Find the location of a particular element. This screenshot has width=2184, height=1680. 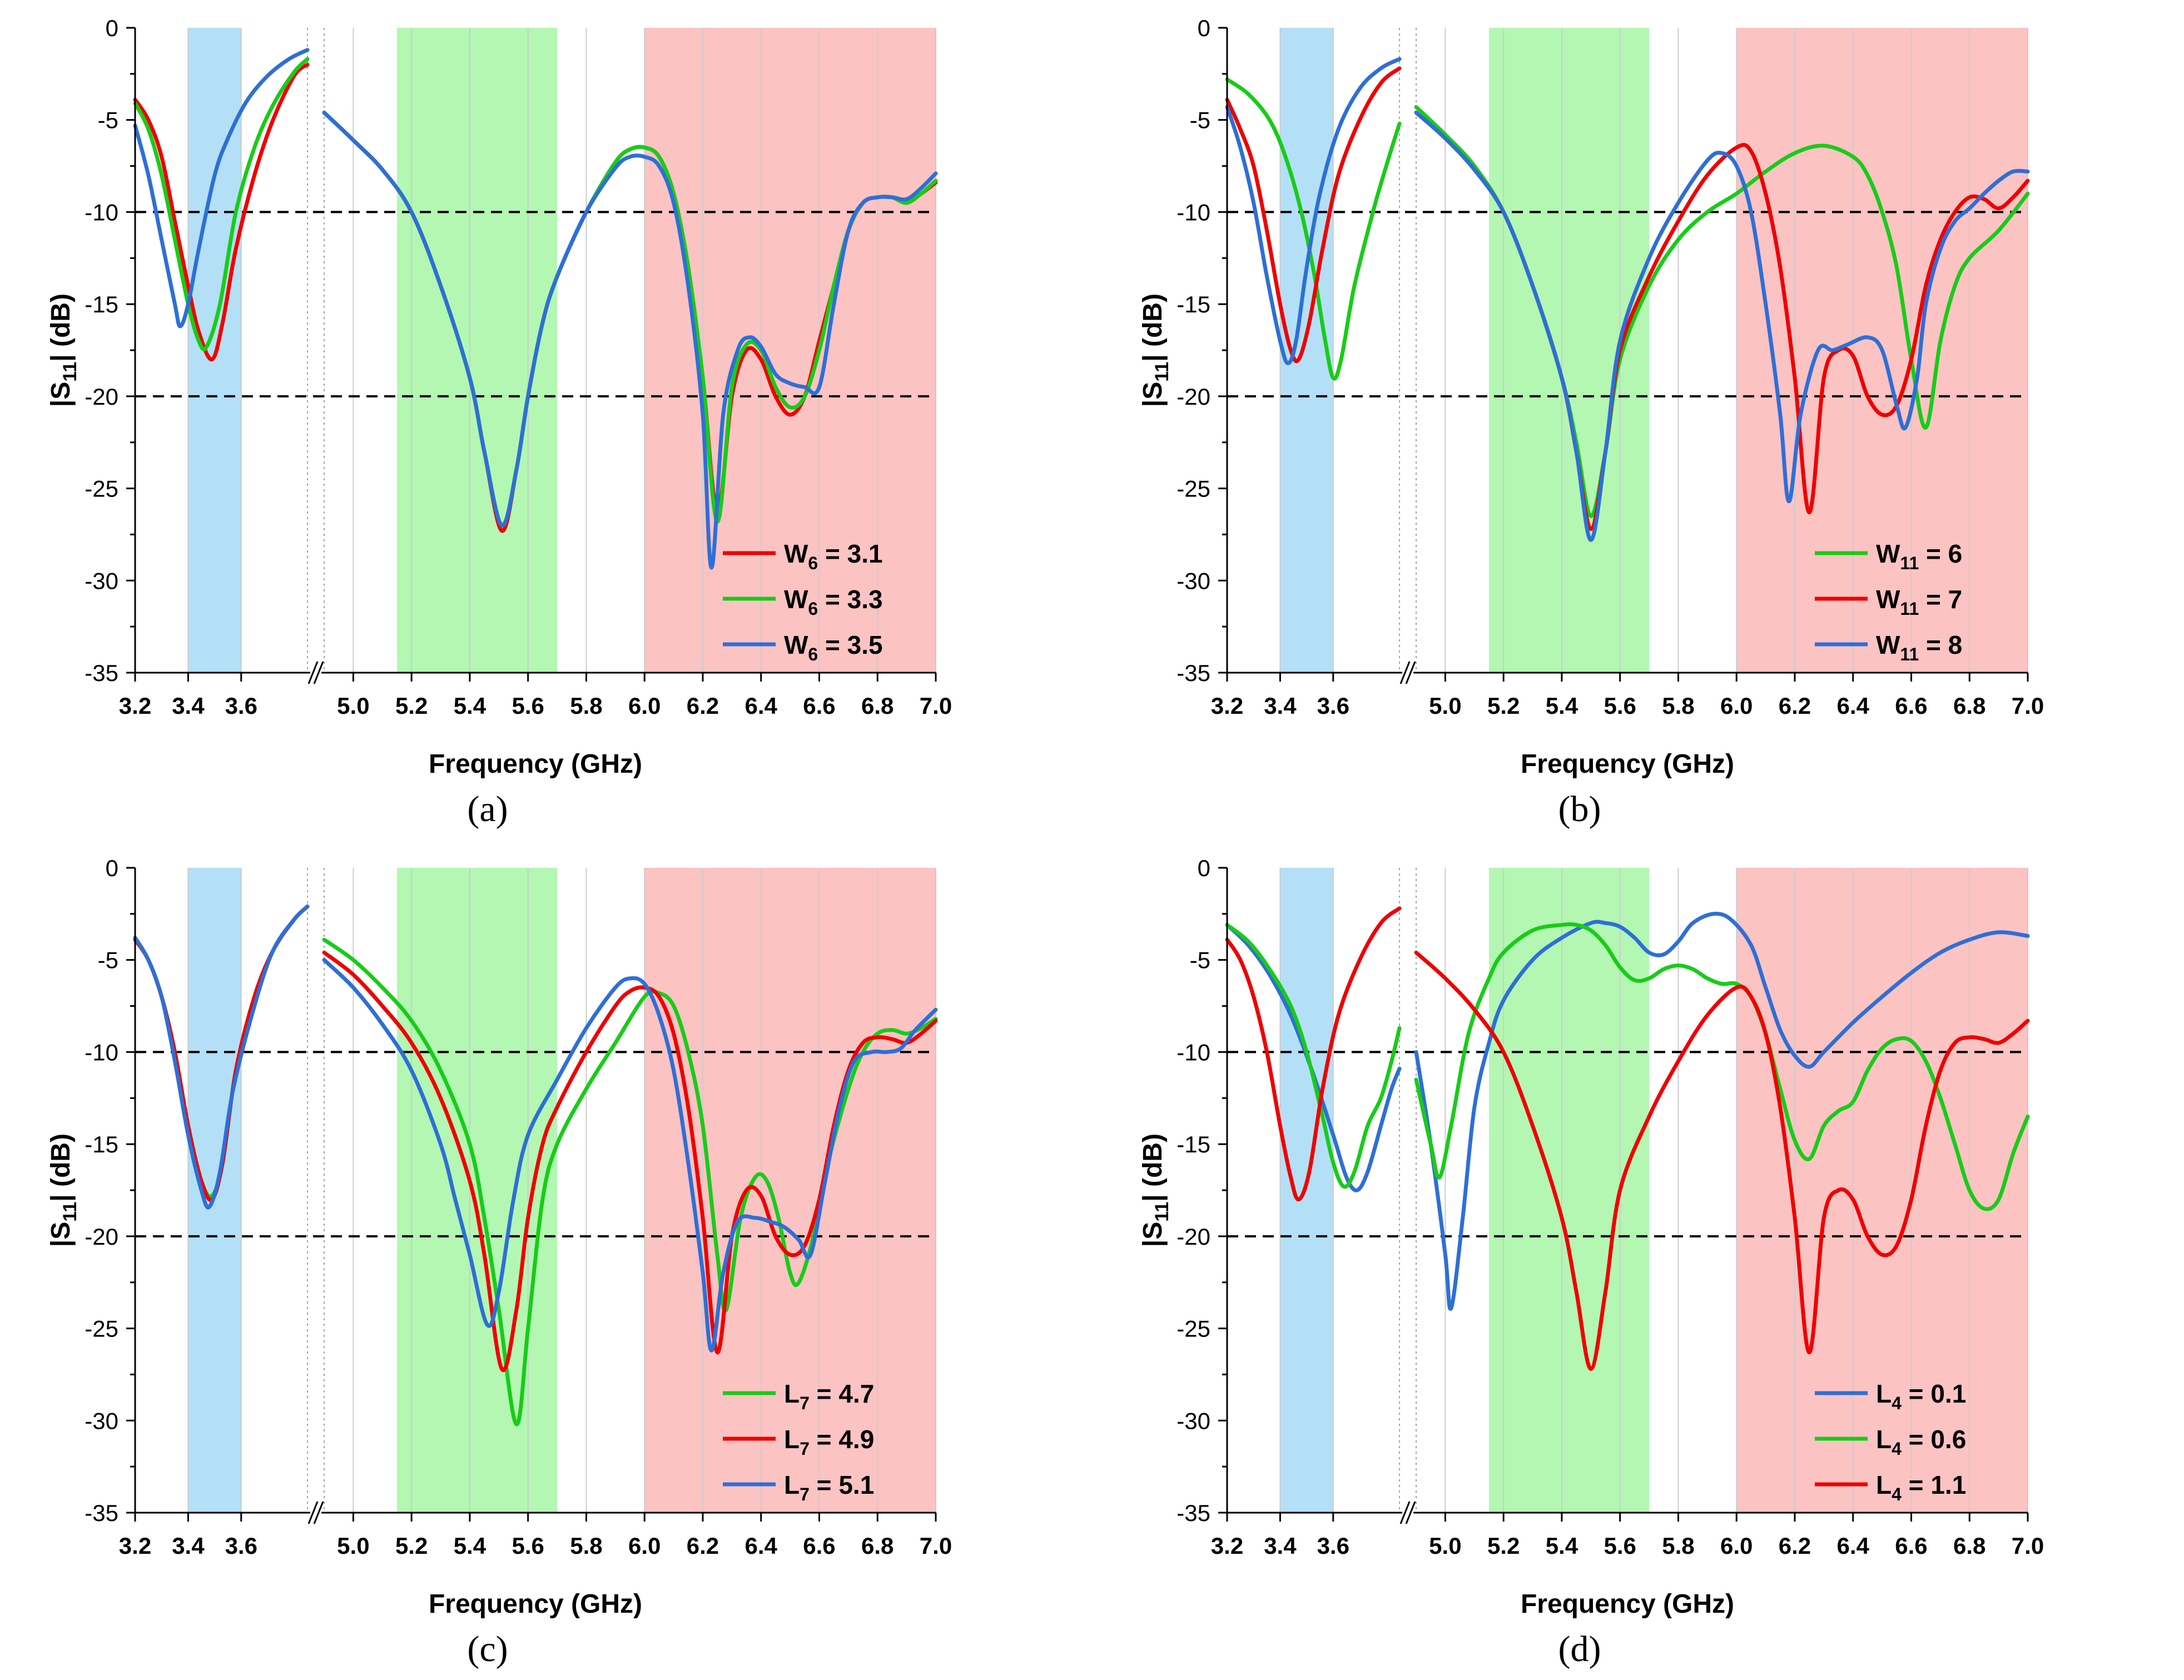

legend-label: W11 = 7 is located at coordinates (1919, 602).